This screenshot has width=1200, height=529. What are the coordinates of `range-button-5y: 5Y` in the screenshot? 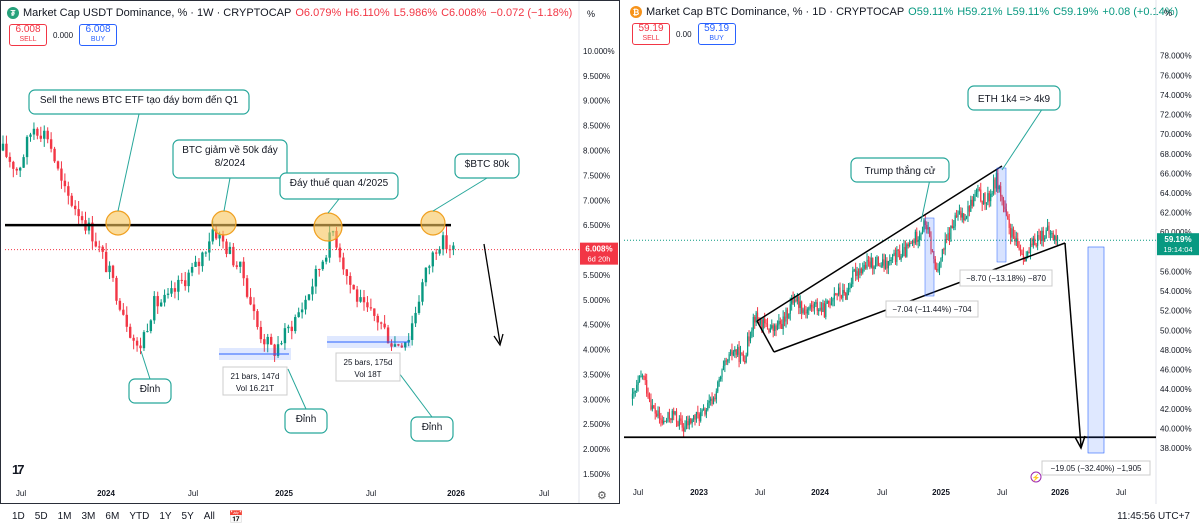 It's located at (187, 516).